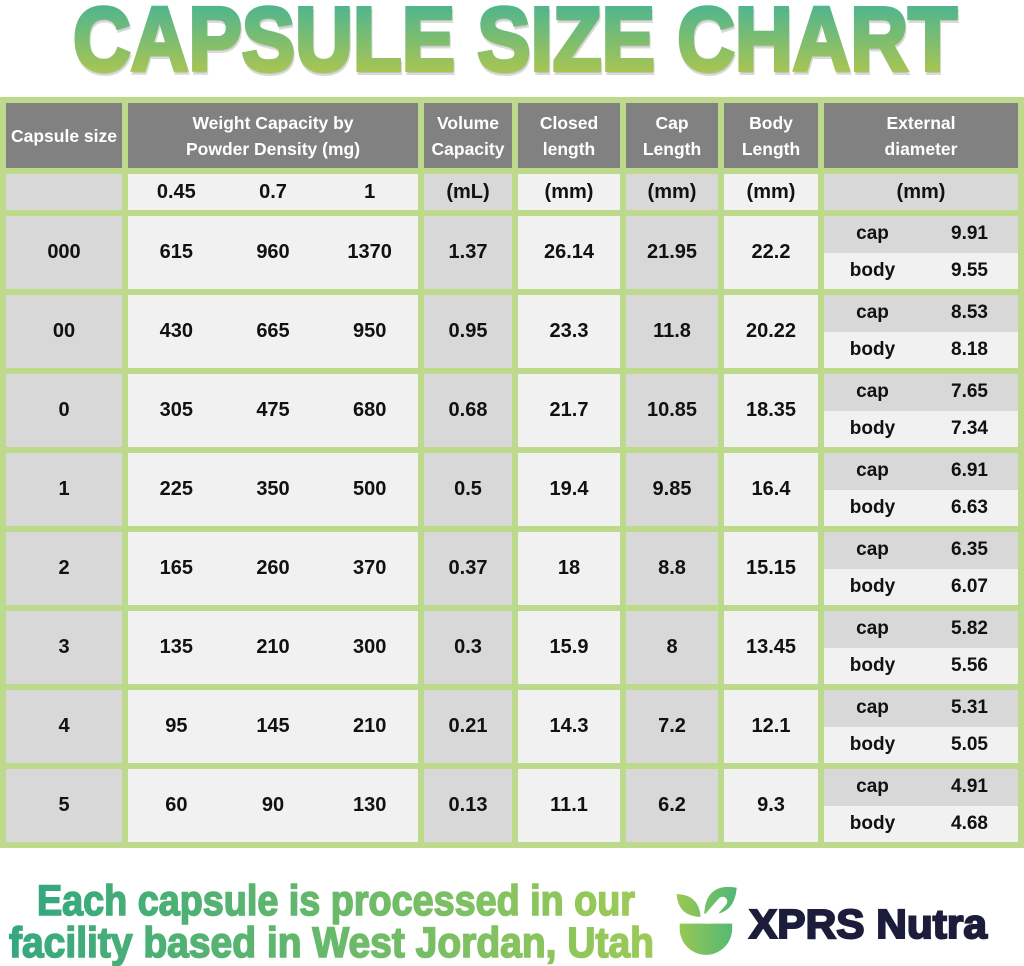  I want to click on svg-text: XPRS Nutra, so click(868, 924).